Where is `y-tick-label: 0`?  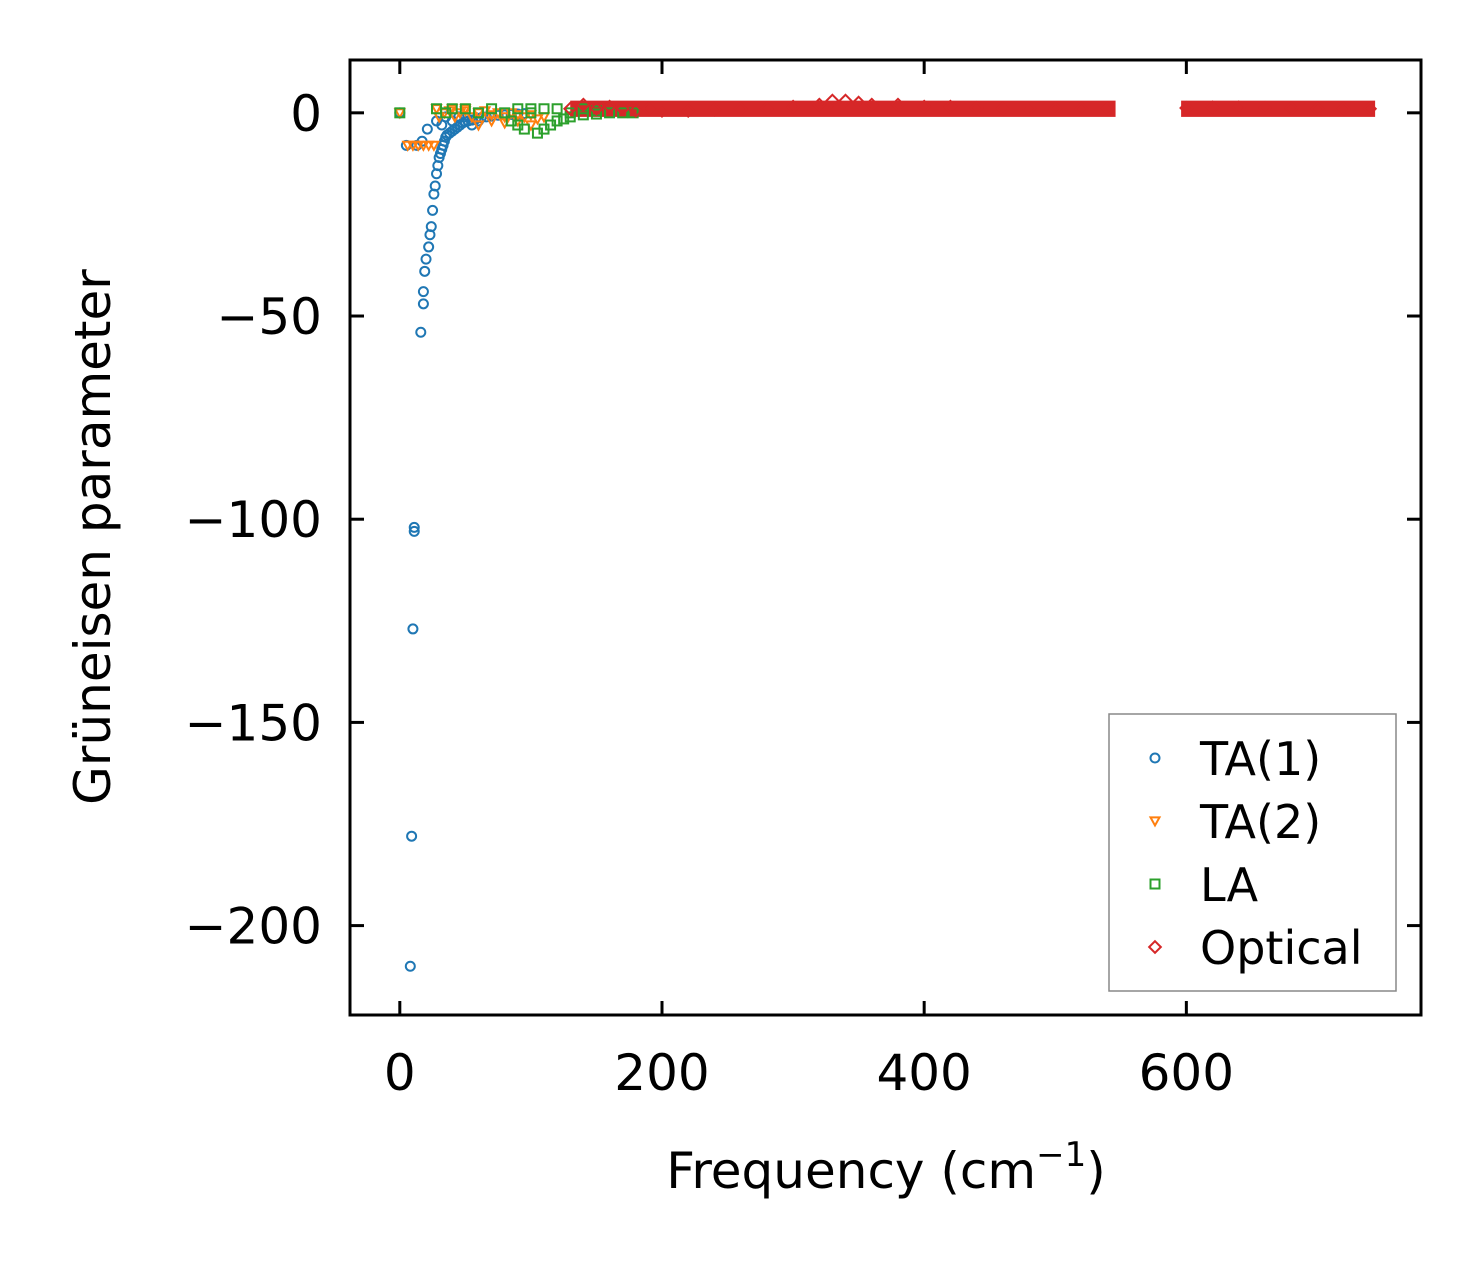
y-tick-label: 0 is located at coordinates (306, 114).